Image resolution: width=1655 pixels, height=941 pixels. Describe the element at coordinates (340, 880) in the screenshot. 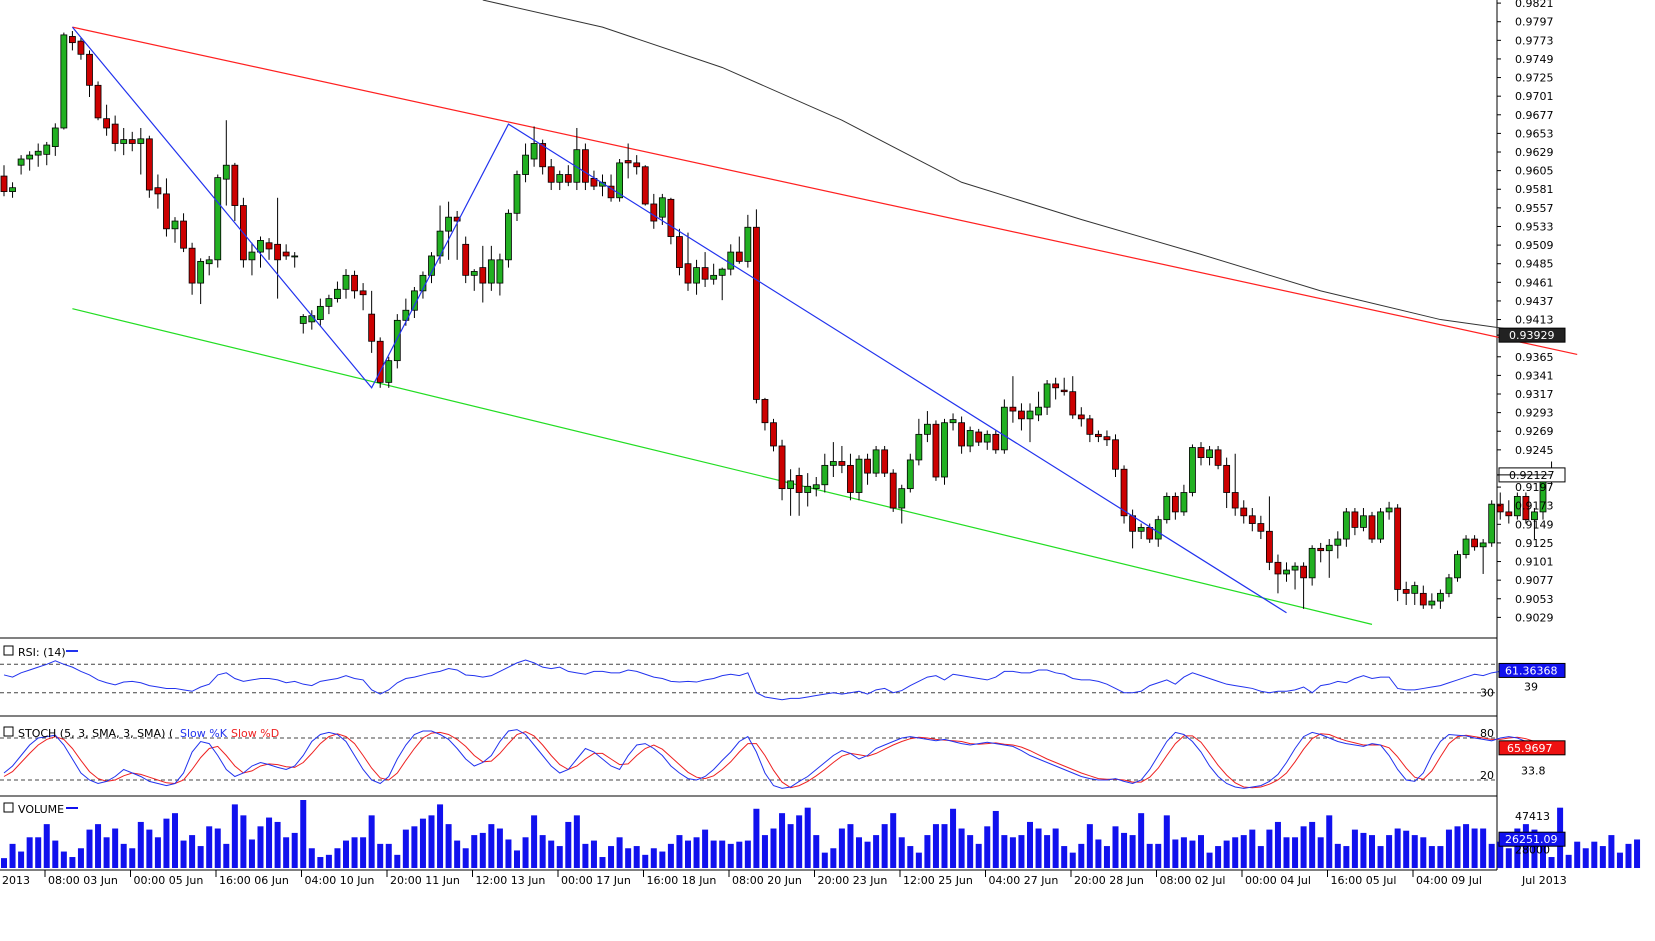

I see `time-label: 04:00 10 Jun` at that location.